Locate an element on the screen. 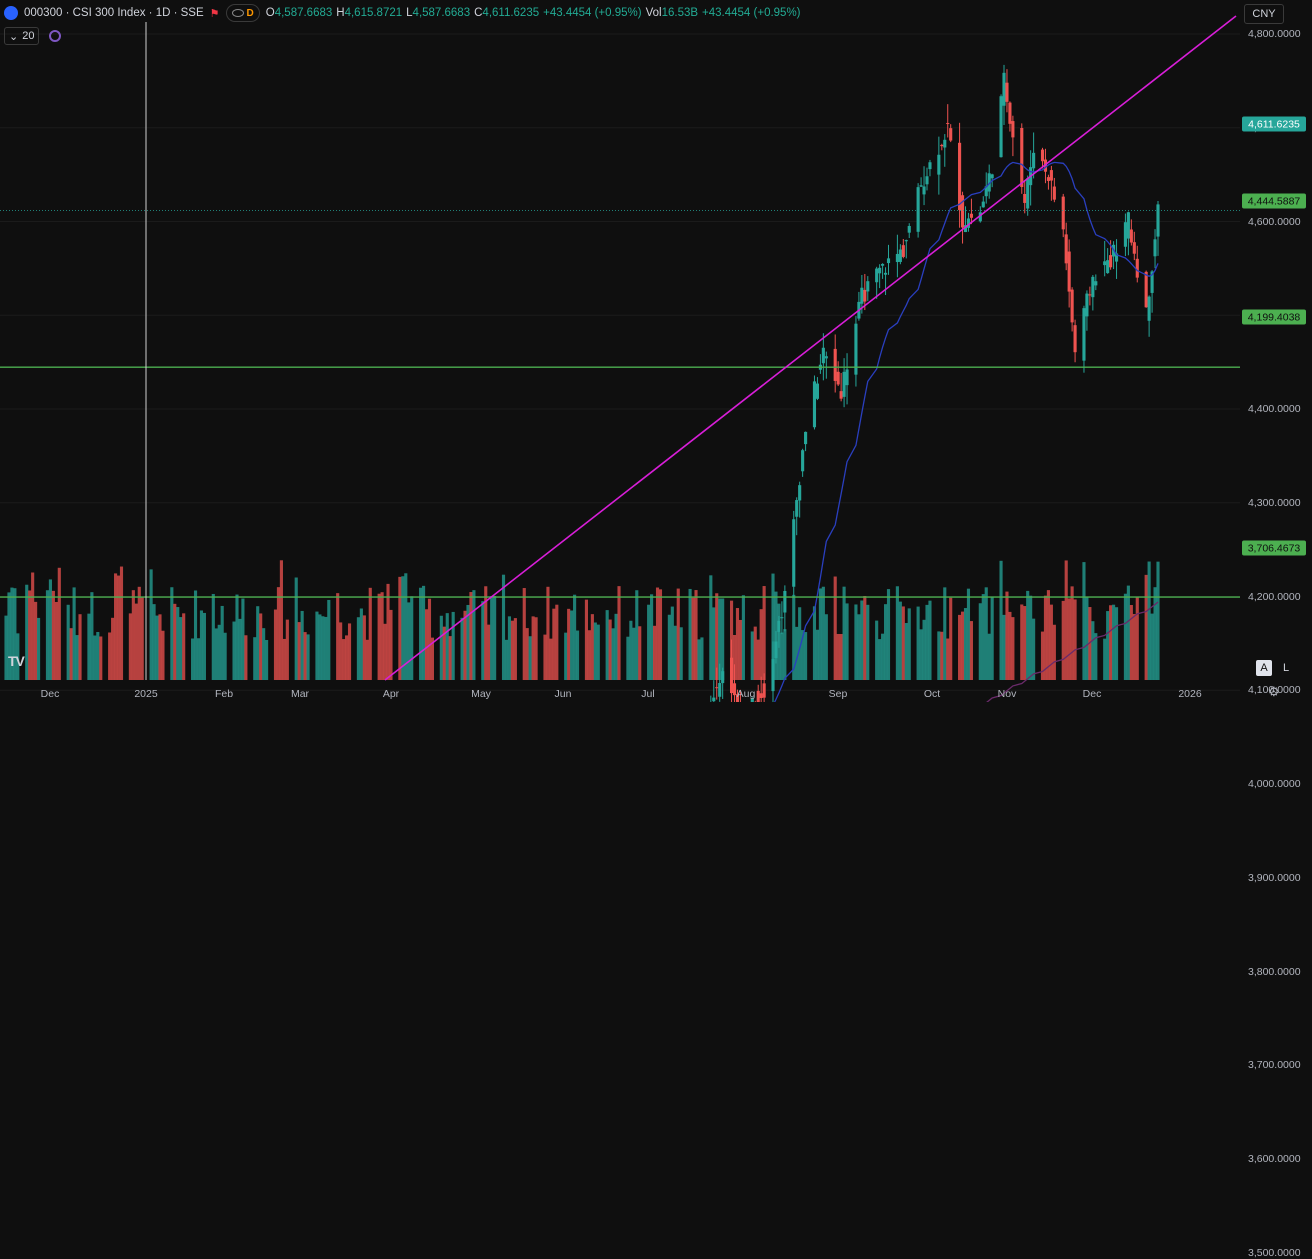 The width and height of the screenshot is (1312, 1259). gear-icon: ⚙ is located at coordinates (1274, 691).